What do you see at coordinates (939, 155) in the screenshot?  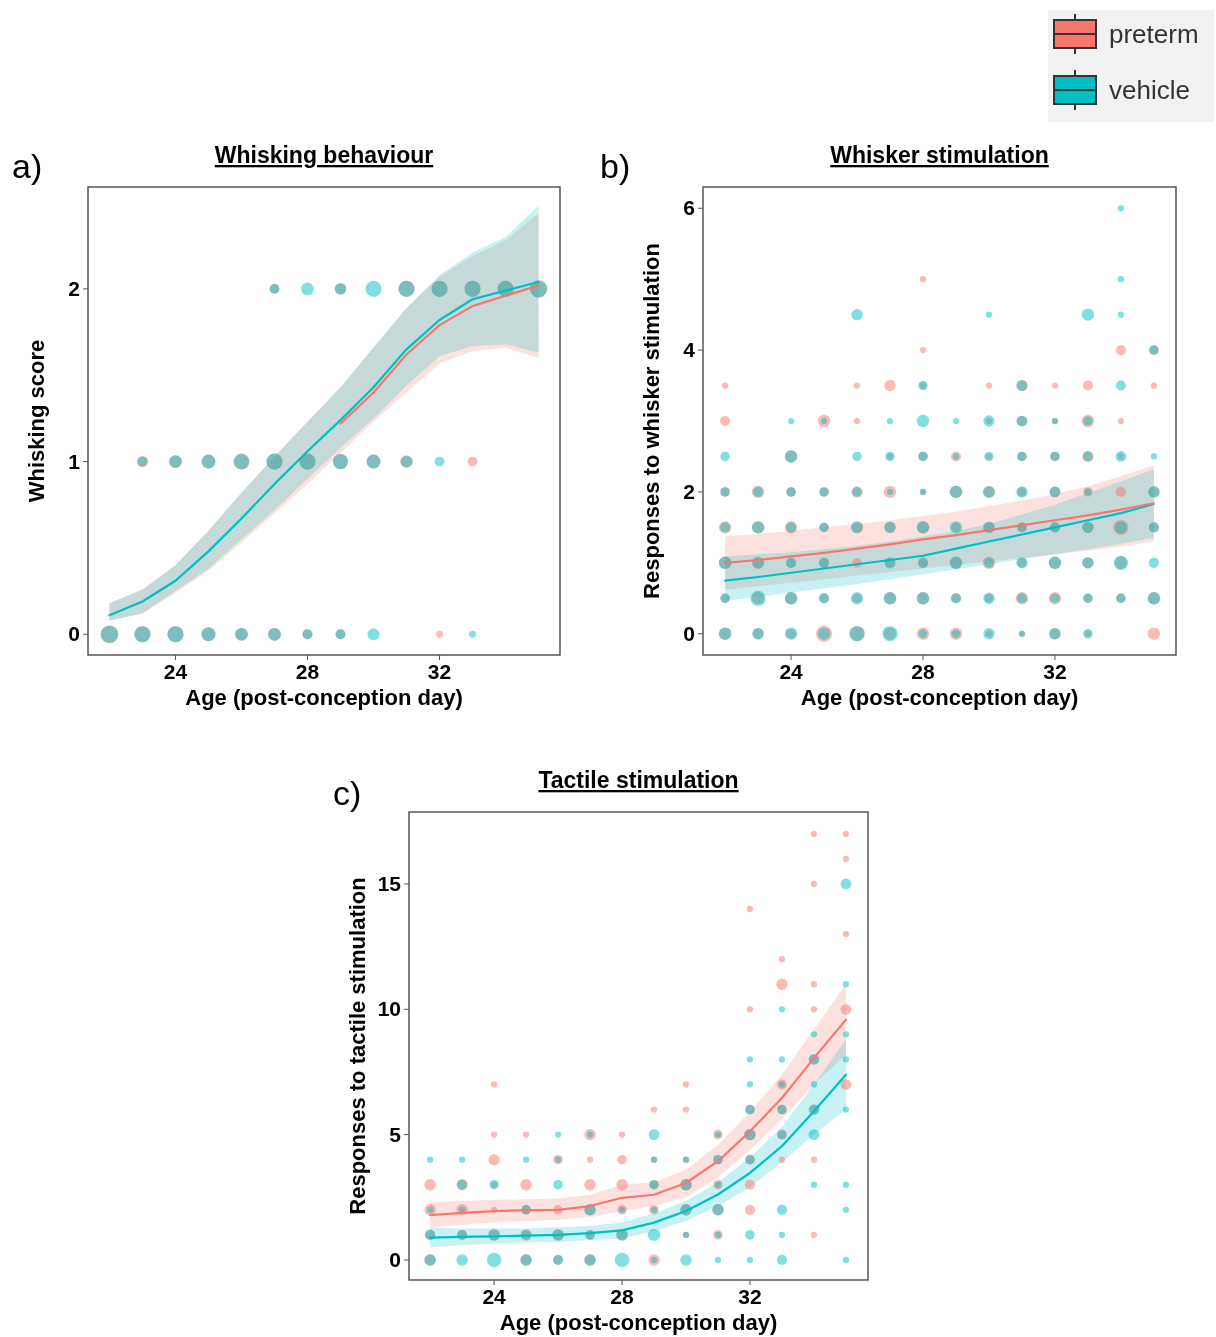 I see `chart-title: Whisker stimulation` at bounding box center [939, 155].